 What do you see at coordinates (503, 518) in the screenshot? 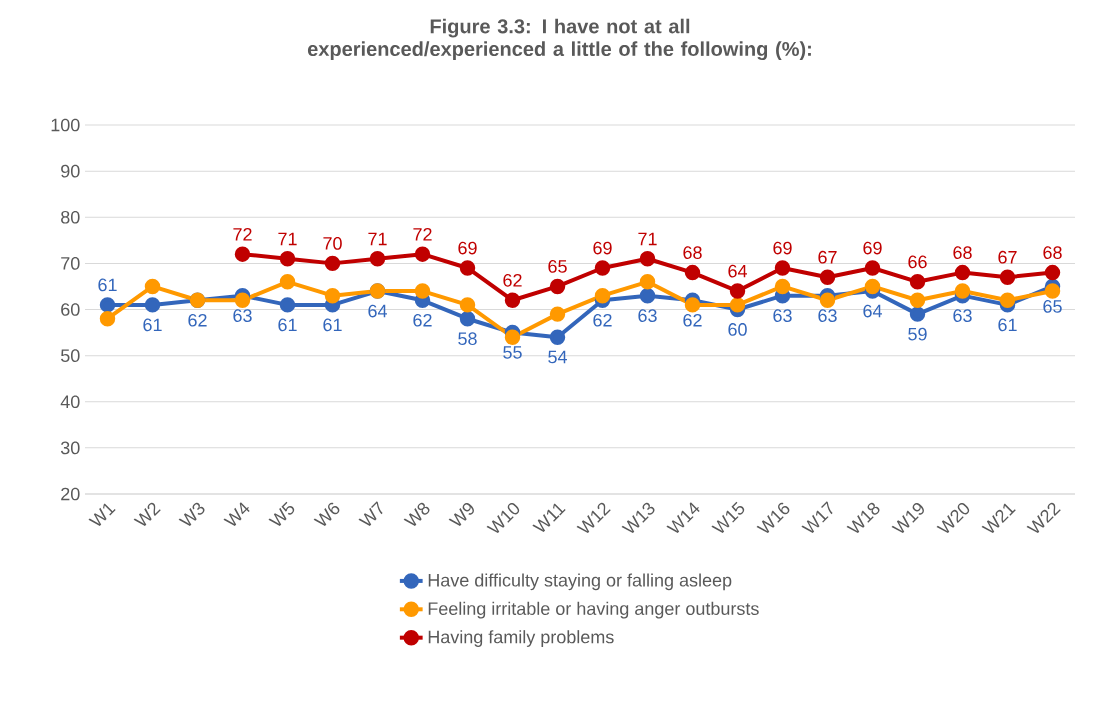
I see `x-tick-label: W10` at bounding box center [503, 518].